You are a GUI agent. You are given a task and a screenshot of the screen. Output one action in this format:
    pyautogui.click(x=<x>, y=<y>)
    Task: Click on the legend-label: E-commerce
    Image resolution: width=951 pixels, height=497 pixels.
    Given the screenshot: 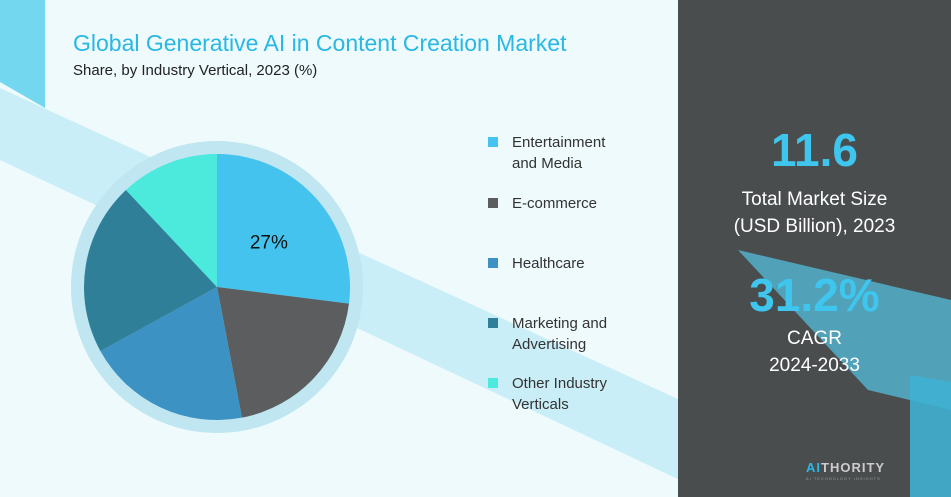 What is the action you would take?
    pyautogui.click(x=577, y=203)
    